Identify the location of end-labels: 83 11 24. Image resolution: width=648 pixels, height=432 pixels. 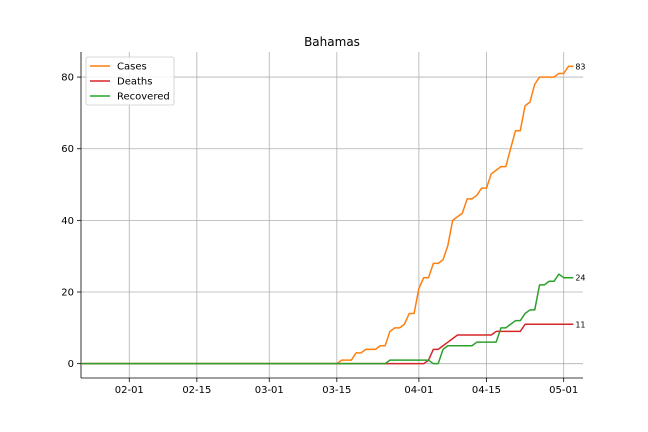
(580, 195).